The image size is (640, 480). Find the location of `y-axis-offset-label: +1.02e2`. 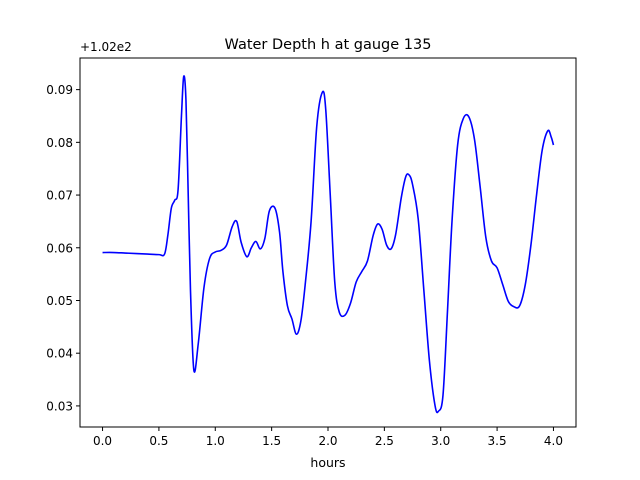

y-axis-offset-label: +1.02e2 is located at coordinates (106, 47).